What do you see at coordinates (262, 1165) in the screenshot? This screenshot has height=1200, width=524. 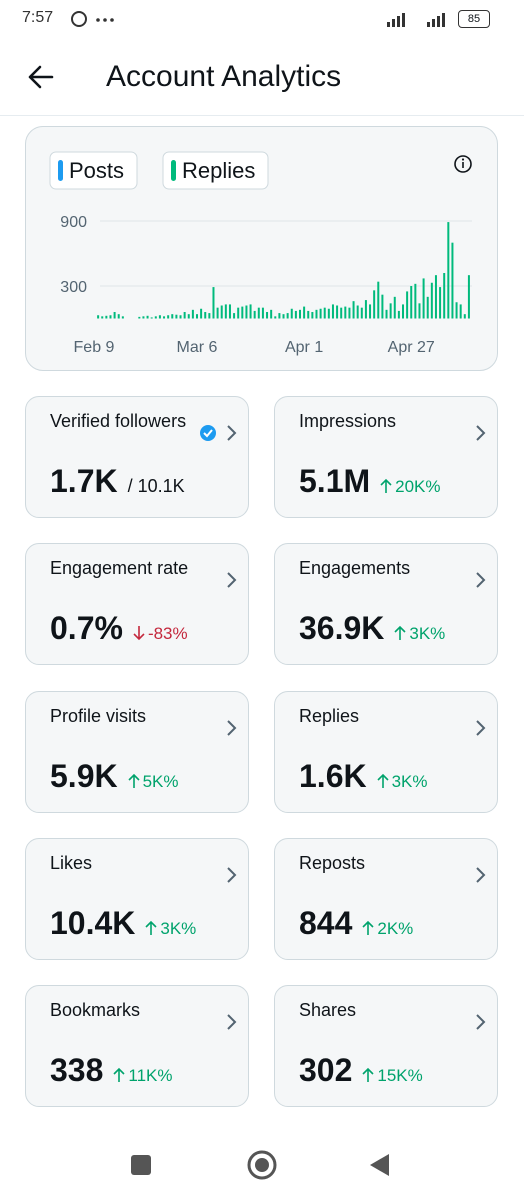 I see `nav-home` at bounding box center [262, 1165].